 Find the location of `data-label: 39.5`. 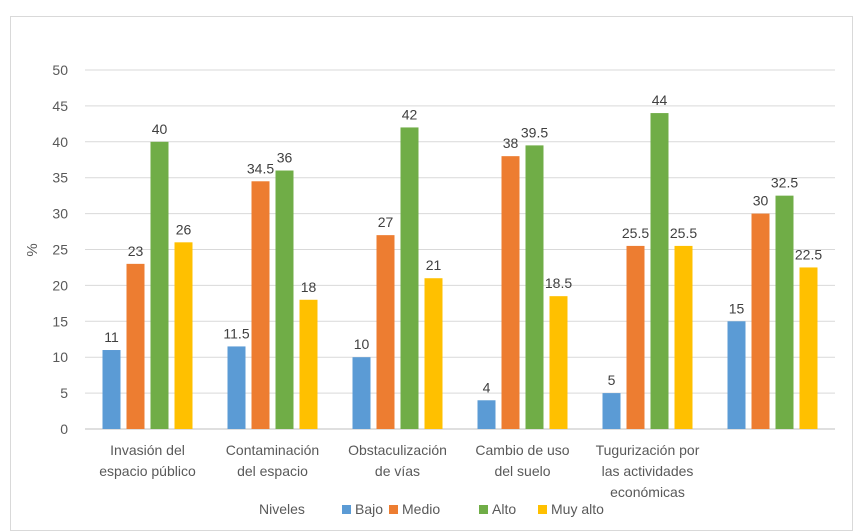

data-label: 39.5 is located at coordinates (534, 132).